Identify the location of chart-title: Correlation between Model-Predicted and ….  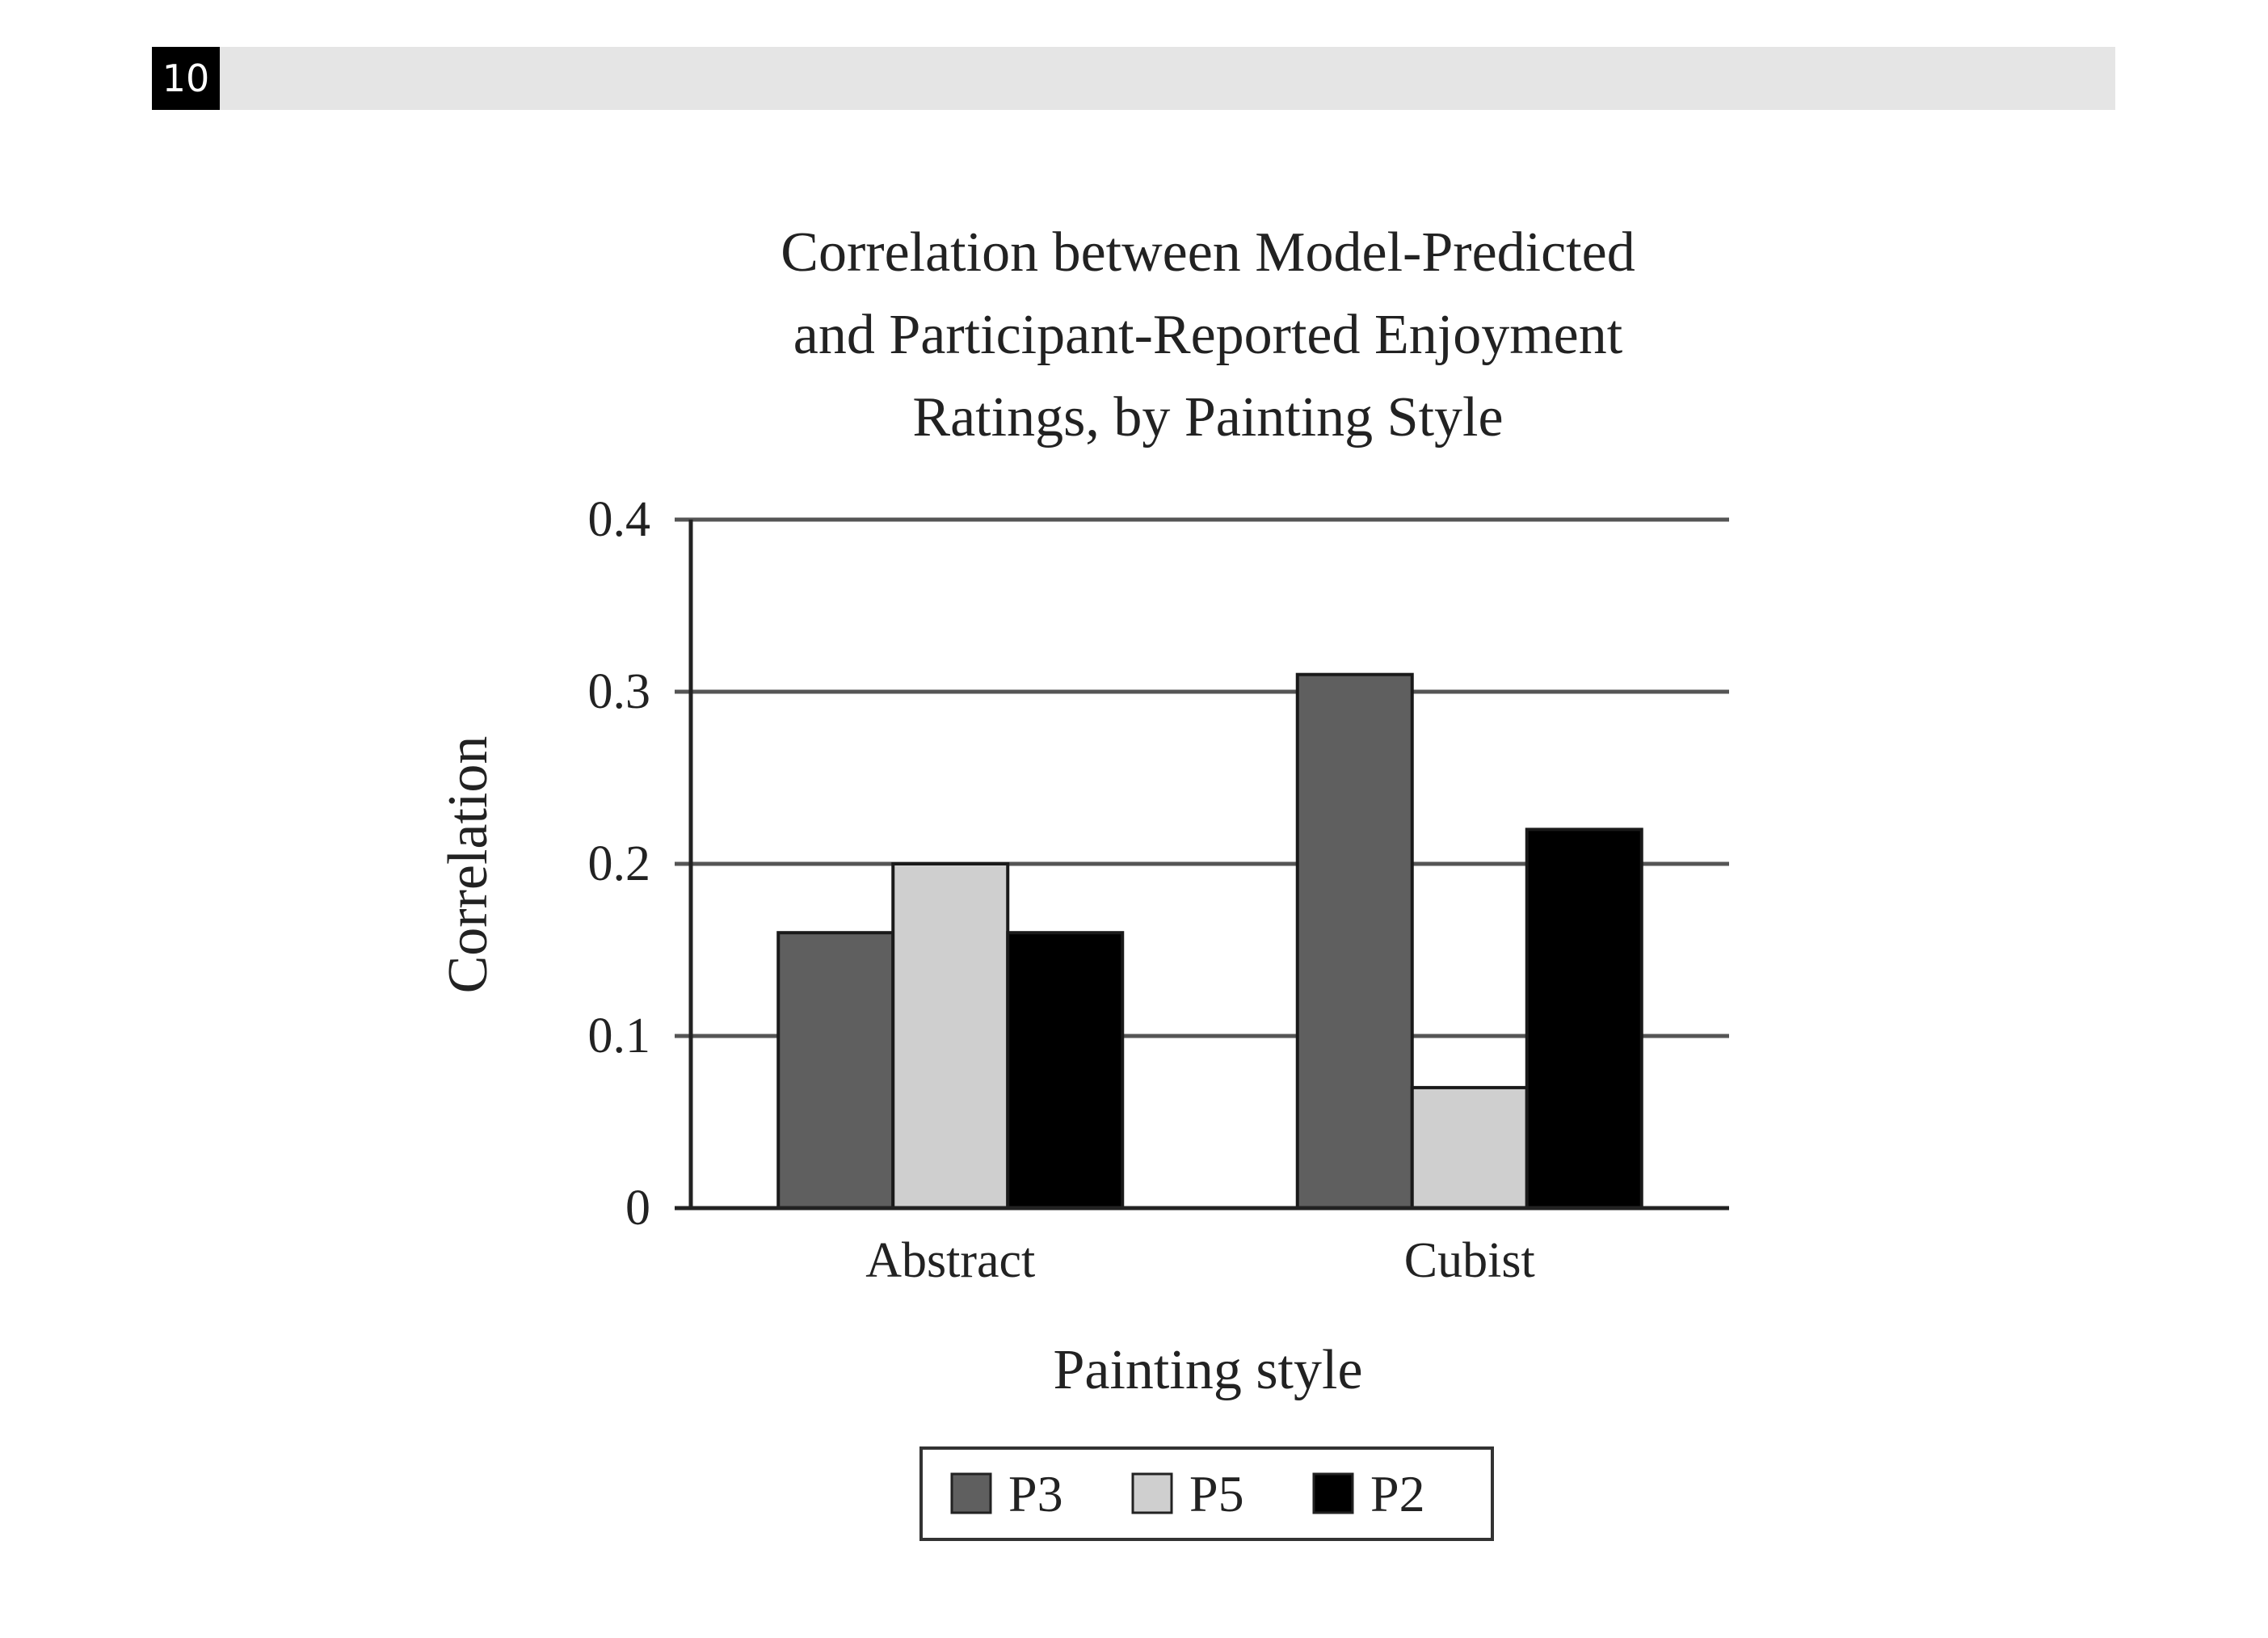
(1208, 335).